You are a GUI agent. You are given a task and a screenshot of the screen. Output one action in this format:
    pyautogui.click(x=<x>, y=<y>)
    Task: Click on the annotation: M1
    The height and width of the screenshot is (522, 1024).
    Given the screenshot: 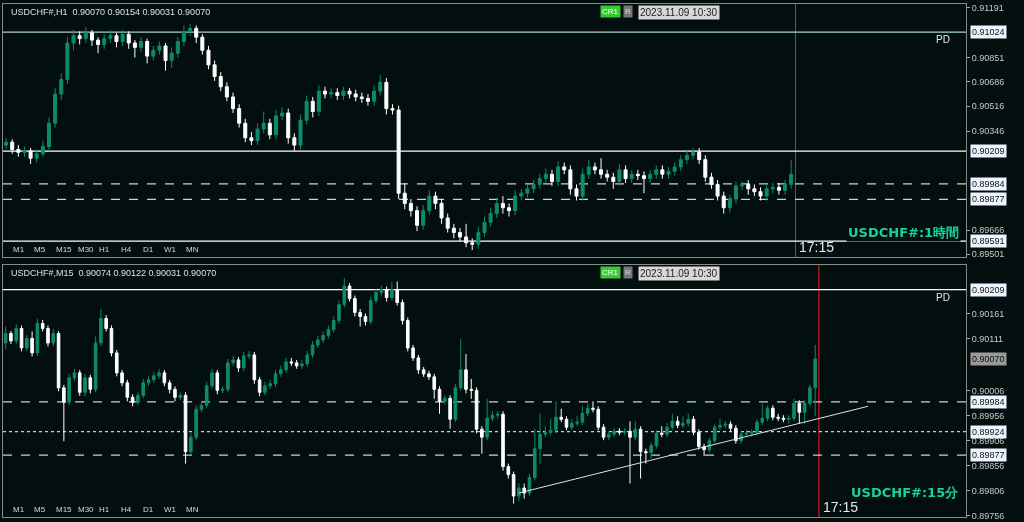 What is the action you would take?
    pyautogui.click(x=19, y=509)
    